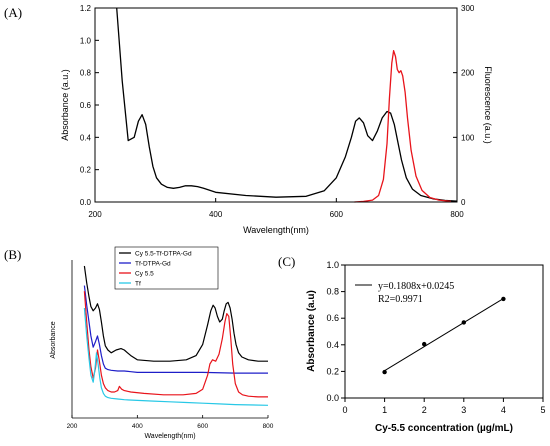 Image resolution: width=550 pixels, height=446 pixels. What do you see at coordinates (444, 335) in the screenshot?
I see `chart-c-fit-line` at bounding box center [444, 335].